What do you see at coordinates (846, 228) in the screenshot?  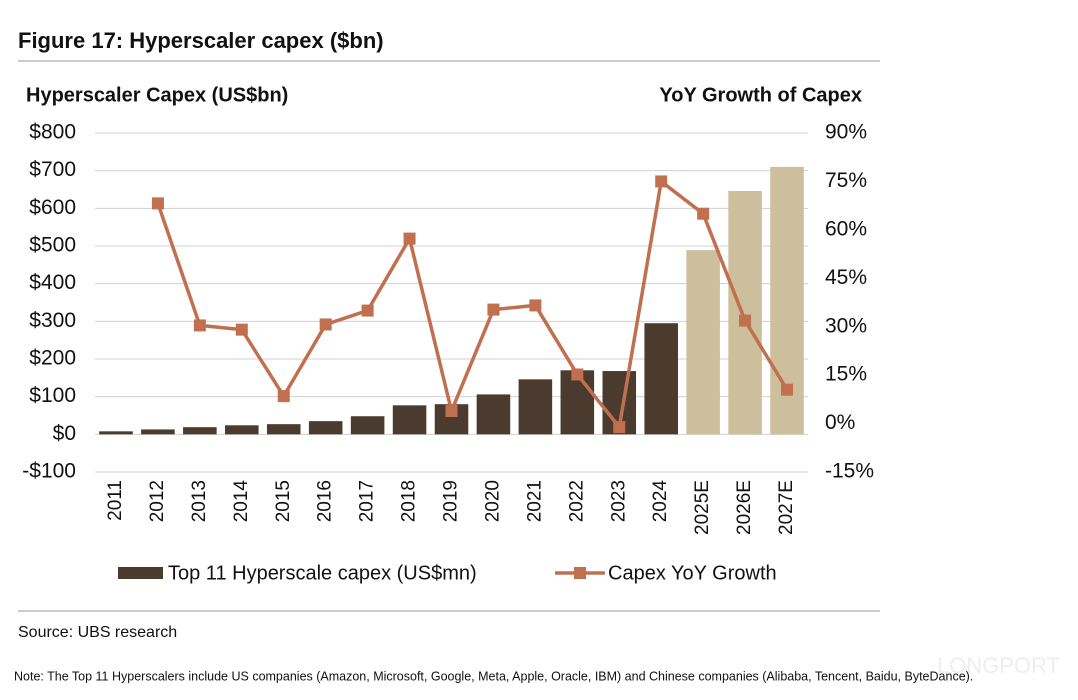 I see `y2-tick-label: 60%` at bounding box center [846, 228].